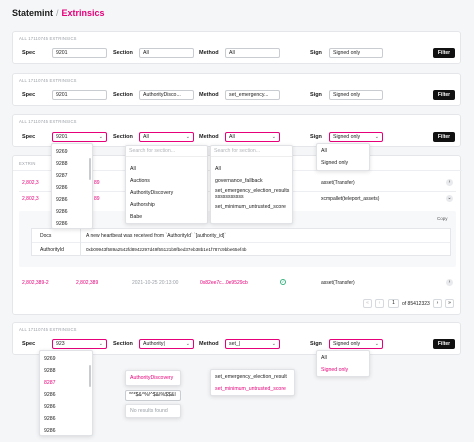 The height and width of the screenshot is (442, 474). I want to click on spec-select: 9201 ⌄, so click(79, 137).